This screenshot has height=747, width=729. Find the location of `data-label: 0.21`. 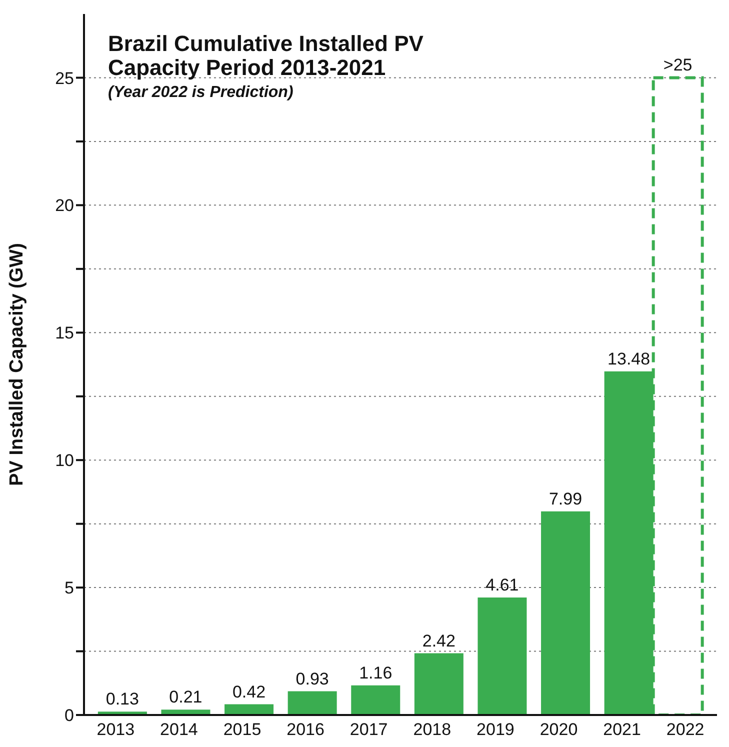

data-label: 0.21 is located at coordinates (185, 697).